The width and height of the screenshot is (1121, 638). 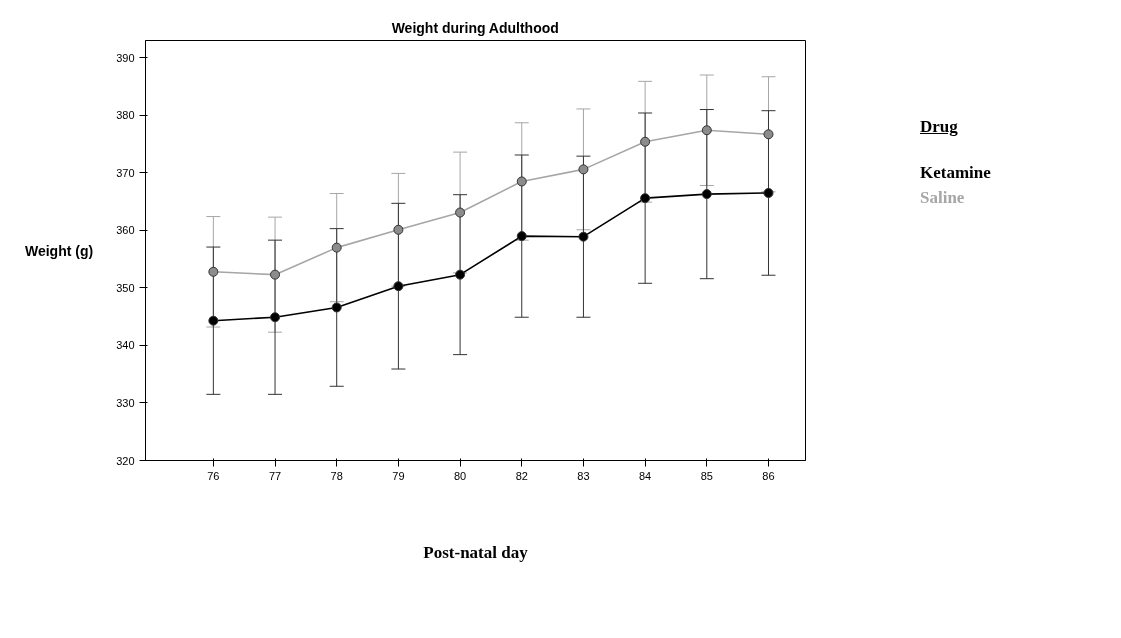 What do you see at coordinates (125, 402) in the screenshot?
I see `y-tick-label: 330` at bounding box center [125, 402].